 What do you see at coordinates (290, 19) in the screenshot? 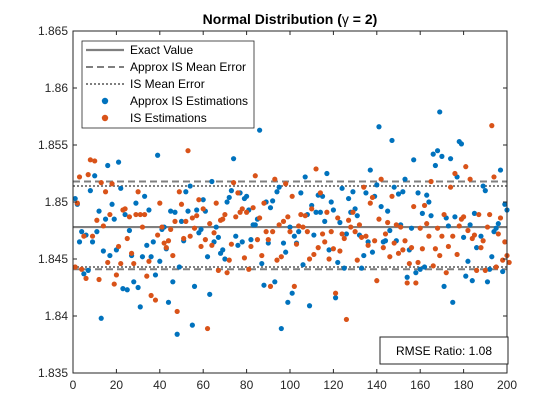
I see `chart-title: Normal Distribution (γ = 2)` at bounding box center [290, 19].